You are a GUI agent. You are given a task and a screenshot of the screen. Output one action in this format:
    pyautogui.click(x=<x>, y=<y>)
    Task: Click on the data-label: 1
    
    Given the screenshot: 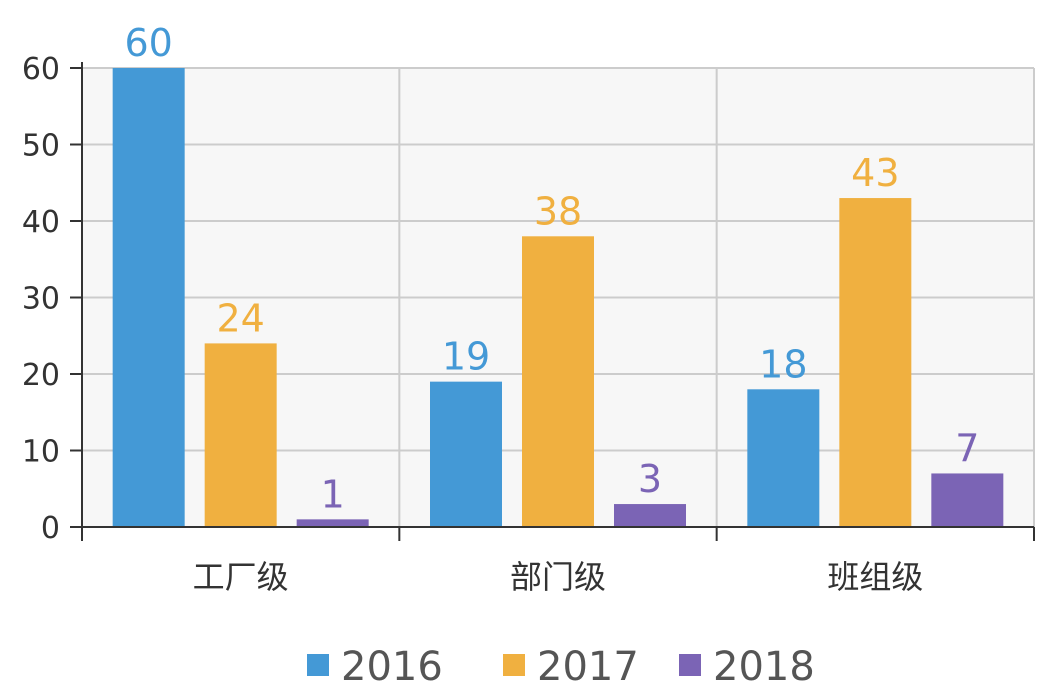 What is the action you would take?
    pyautogui.click(x=333, y=494)
    